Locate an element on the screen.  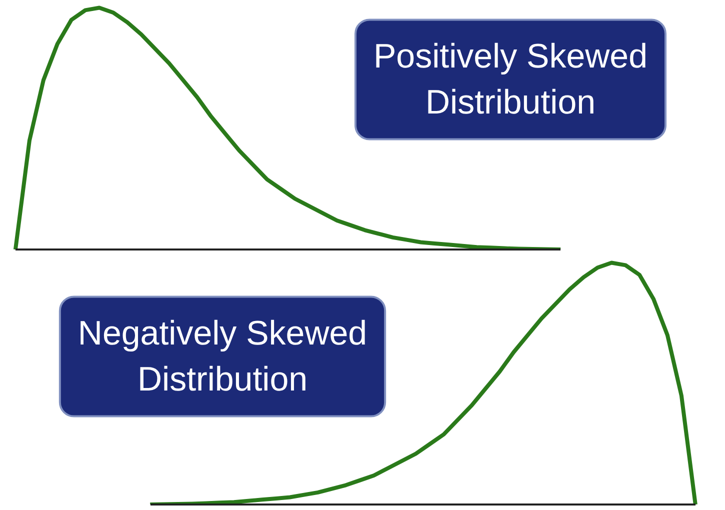
text: Negatively Skewed Distribution is located at coordinates (223, 356).